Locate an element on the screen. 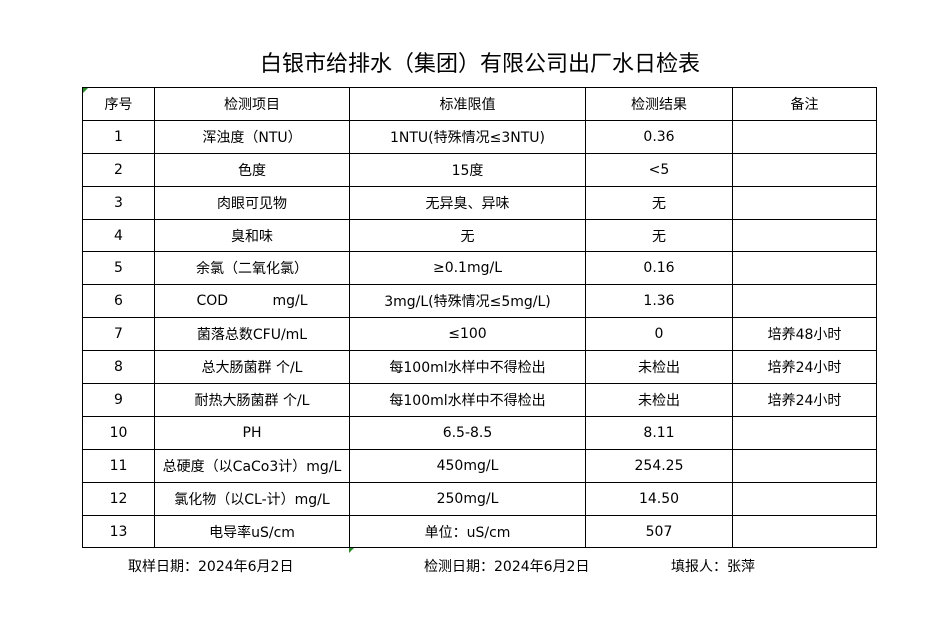 The image size is (932, 638). cell-result: 0.16 is located at coordinates (659, 268).